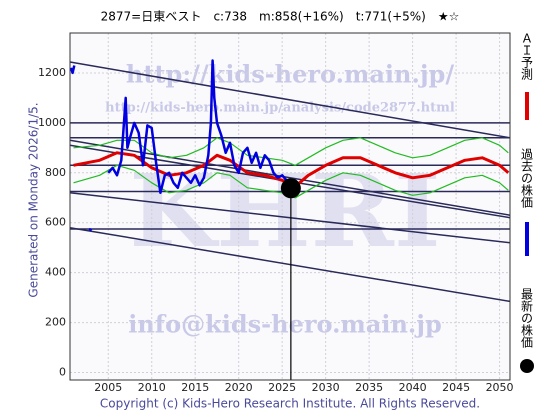 The height and width of the screenshot is (420, 560). What do you see at coordinates (500, 387) in the screenshot?
I see `x-tick-label: 2050` at bounding box center [500, 387].